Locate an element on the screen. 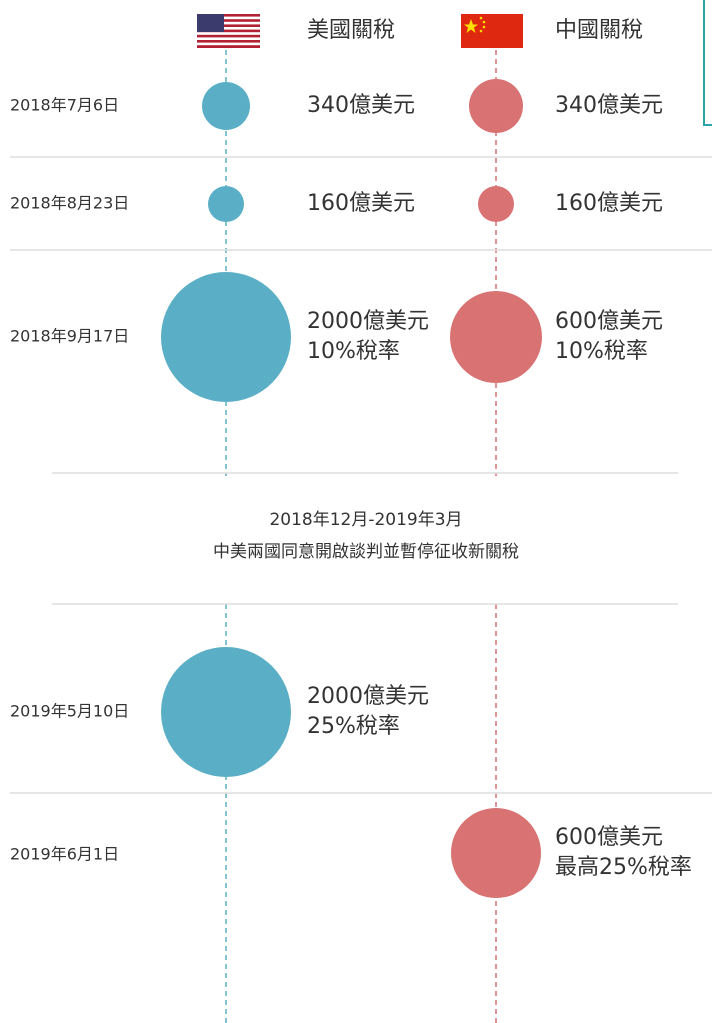 This screenshot has width=712, height=1023. us-label: 10%稅率 is located at coordinates (353, 351).